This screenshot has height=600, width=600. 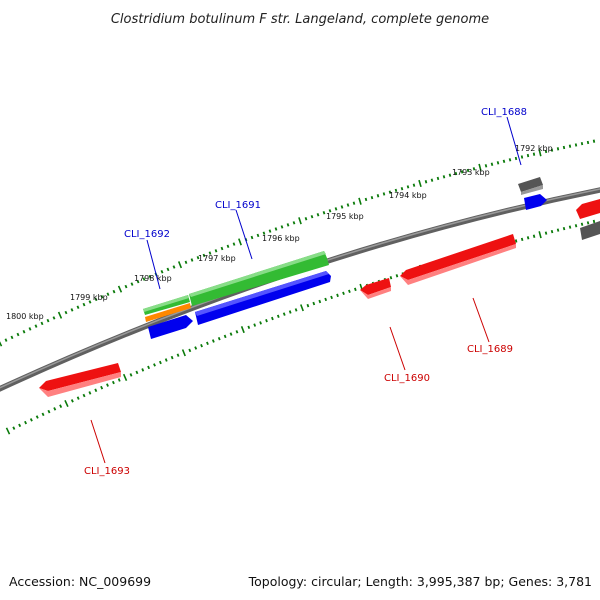 What do you see at coordinates (25, 316) in the screenshot?
I see `kbp-label-1800: 1800 kbp` at bounding box center [25, 316].